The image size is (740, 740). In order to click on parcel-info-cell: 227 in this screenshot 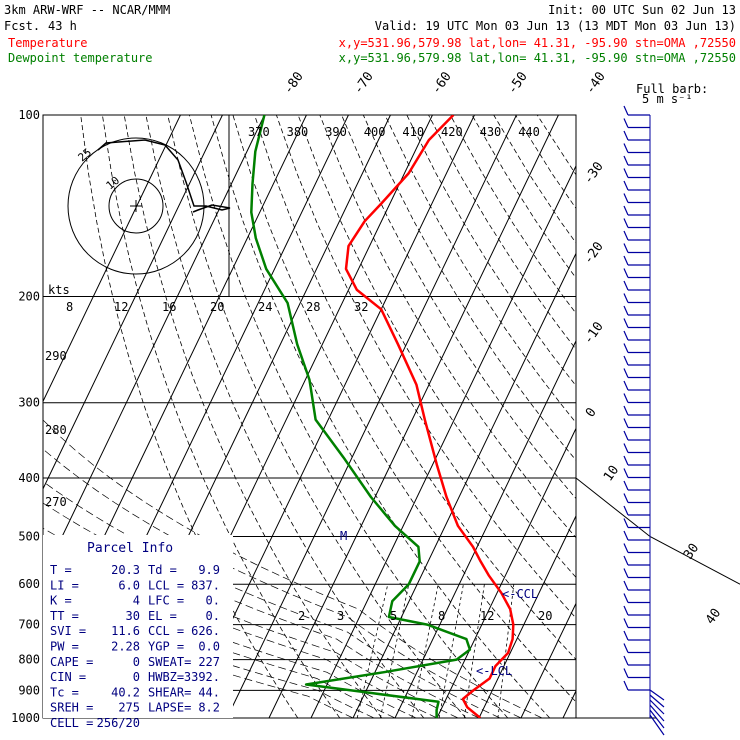, I will do `click(209, 662)`.